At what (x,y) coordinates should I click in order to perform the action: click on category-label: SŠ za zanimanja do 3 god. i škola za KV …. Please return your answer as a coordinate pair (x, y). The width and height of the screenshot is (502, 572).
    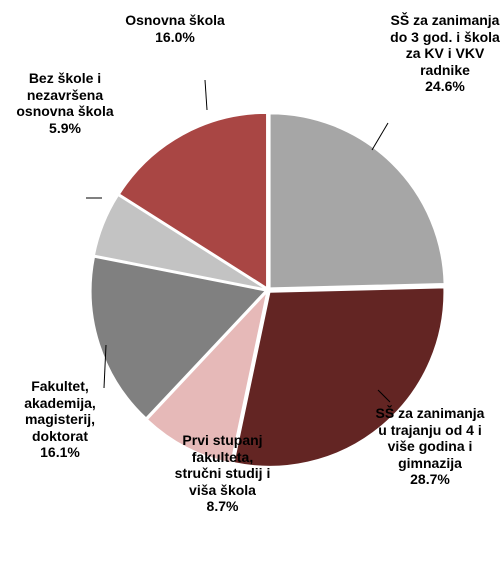
    Looking at the image, I should click on (445, 45).